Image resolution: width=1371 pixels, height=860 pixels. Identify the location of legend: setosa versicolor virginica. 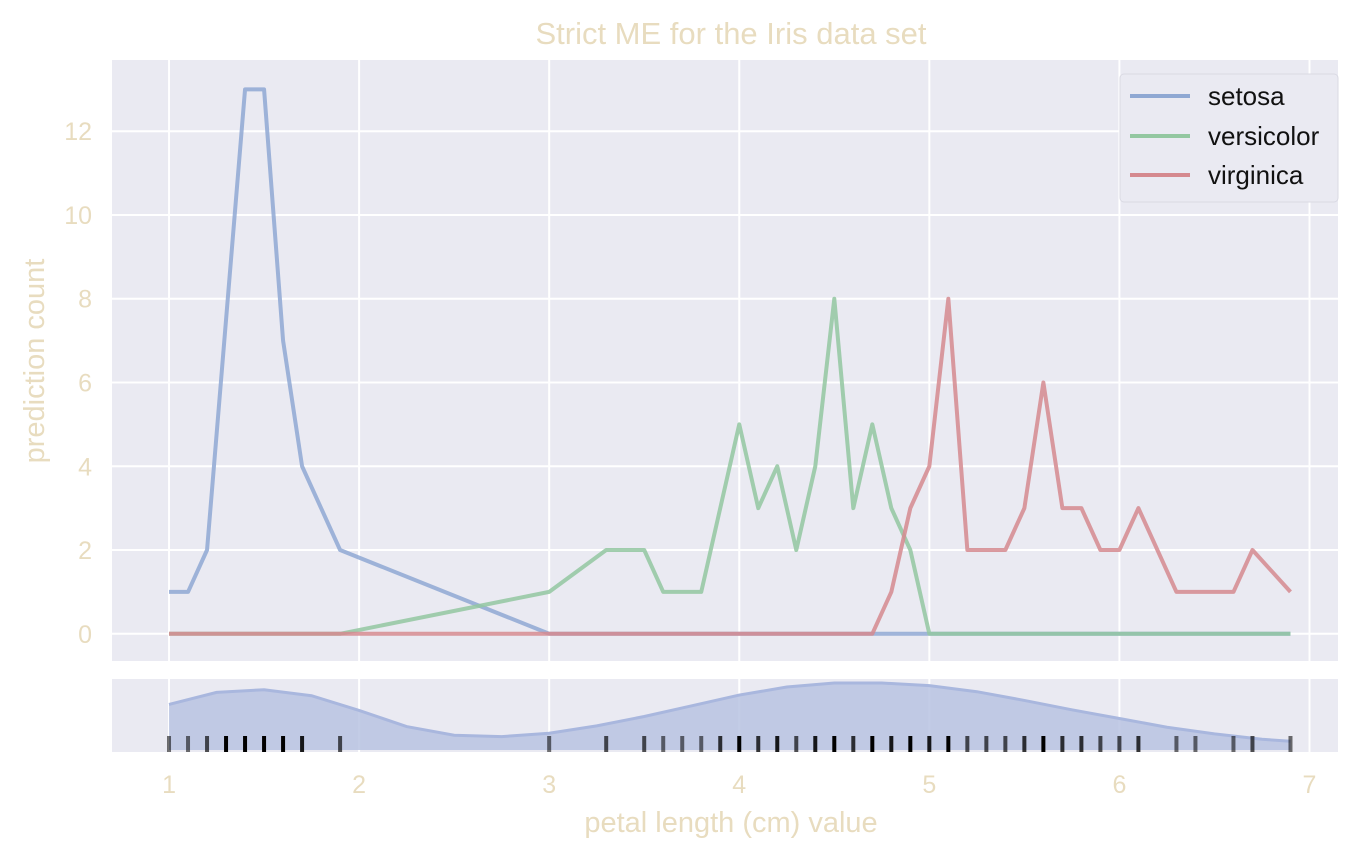
(1229, 138).